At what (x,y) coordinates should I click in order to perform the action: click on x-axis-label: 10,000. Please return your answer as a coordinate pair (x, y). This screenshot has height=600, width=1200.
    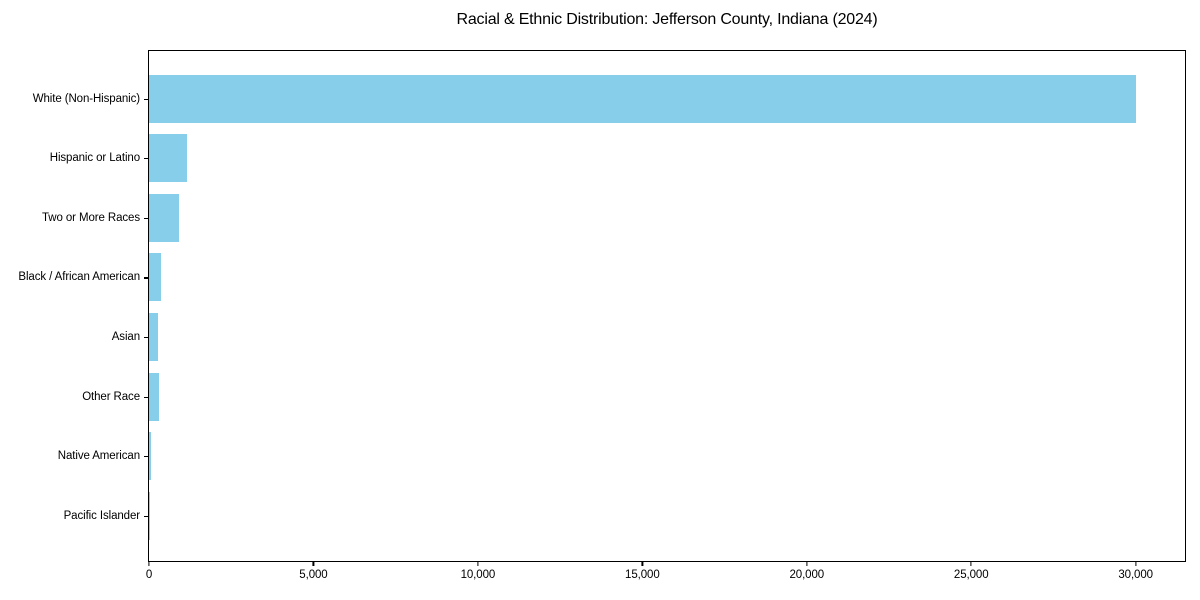
    Looking at the image, I should click on (478, 575).